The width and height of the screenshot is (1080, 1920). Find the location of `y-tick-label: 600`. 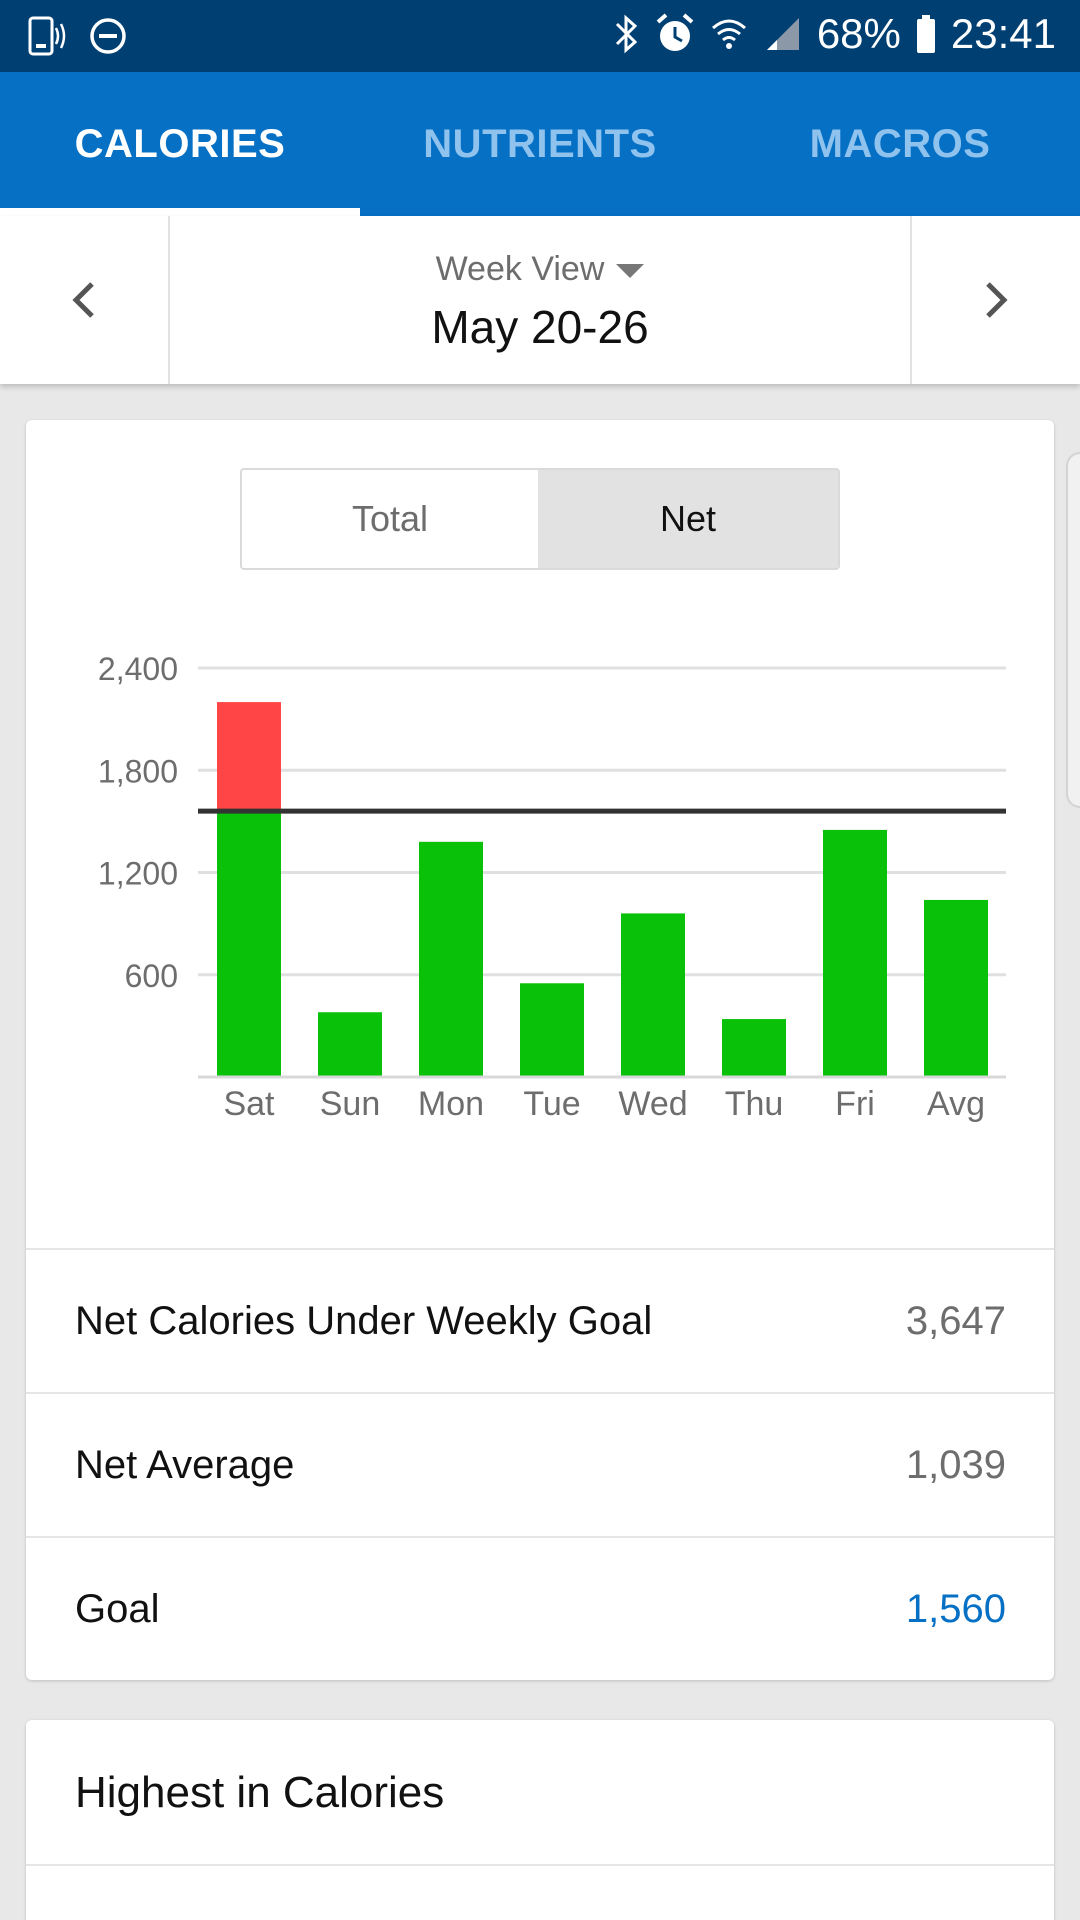

y-tick-label: 600 is located at coordinates (151, 976).